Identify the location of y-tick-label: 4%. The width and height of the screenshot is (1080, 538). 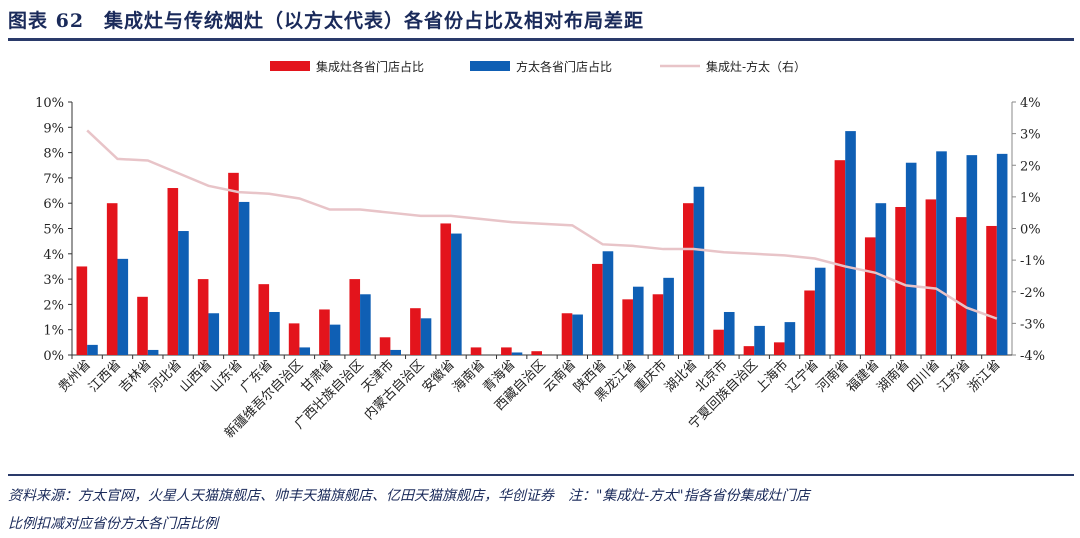
(53, 255).